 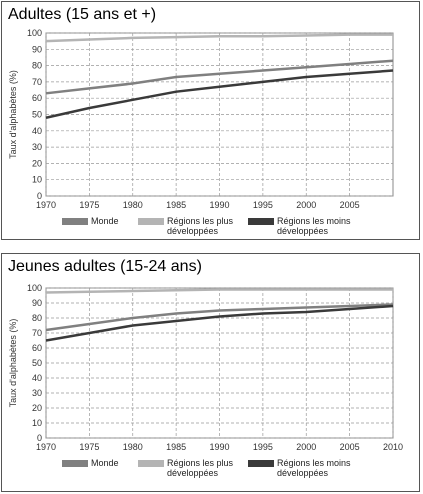 I want to click on chart-title: Adultes (15 ans et +), so click(x=82, y=14).